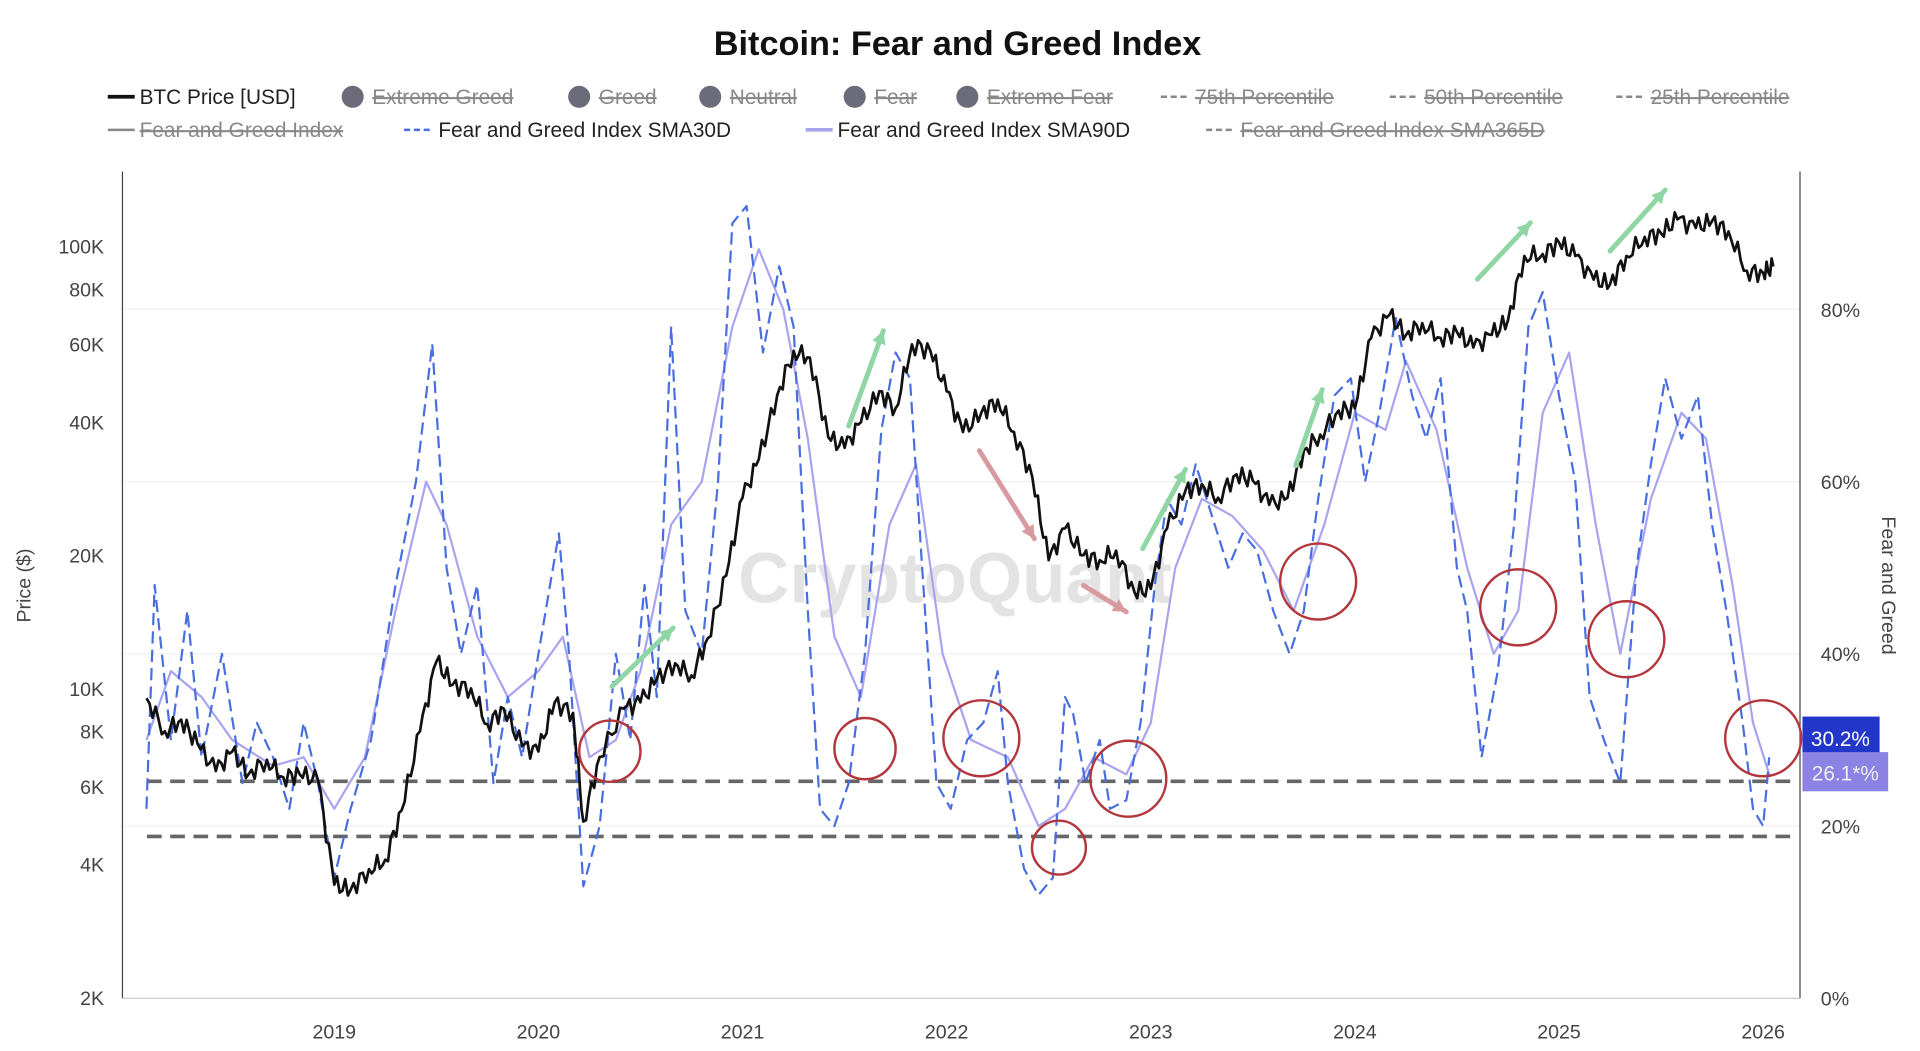 The image size is (1920, 1051). I want to click on x-tick-label: 2021, so click(743, 1033).